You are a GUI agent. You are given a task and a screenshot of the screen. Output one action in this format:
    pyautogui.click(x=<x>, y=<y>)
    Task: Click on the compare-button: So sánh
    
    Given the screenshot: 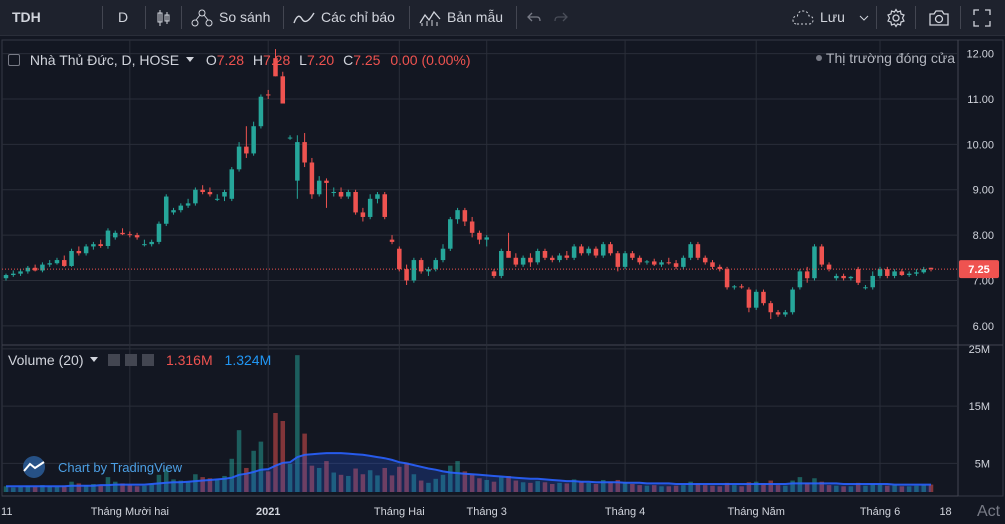 What is the action you would take?
    pyautogui.click(x=230, y=17)
    